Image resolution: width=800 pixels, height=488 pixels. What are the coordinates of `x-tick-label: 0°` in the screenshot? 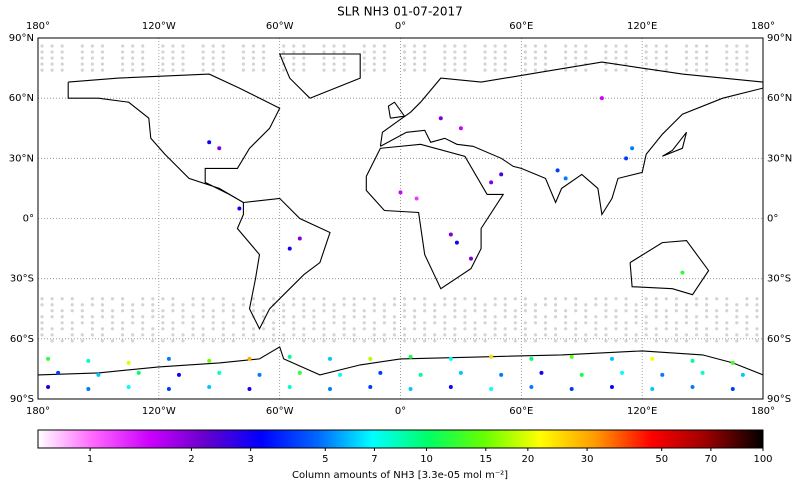 It's located at (400, 411).